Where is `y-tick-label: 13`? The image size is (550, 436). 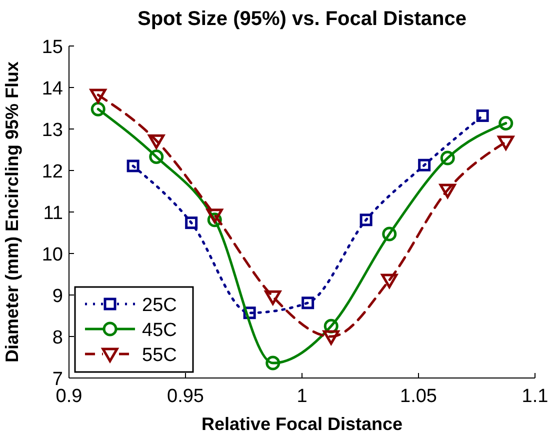 y-tick-label: 13 is located at coordinates (52, 130).